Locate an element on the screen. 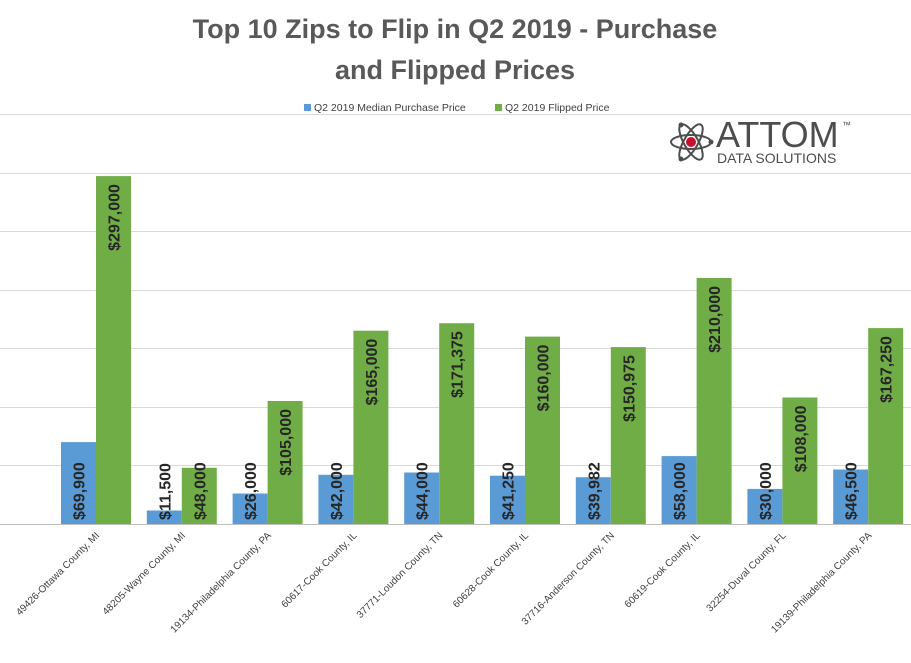  data-label-flipped: $160,000 is located at coordinates (544, 377).